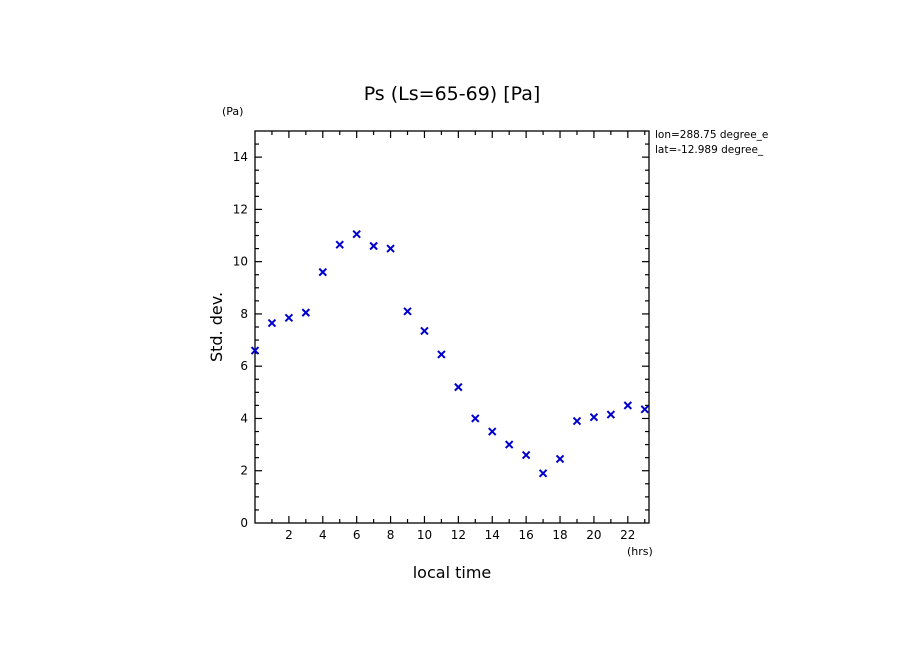 The width and height of the screenshot is (904, 654). I want to click on x-tick-label: 12, so click(458, 535).